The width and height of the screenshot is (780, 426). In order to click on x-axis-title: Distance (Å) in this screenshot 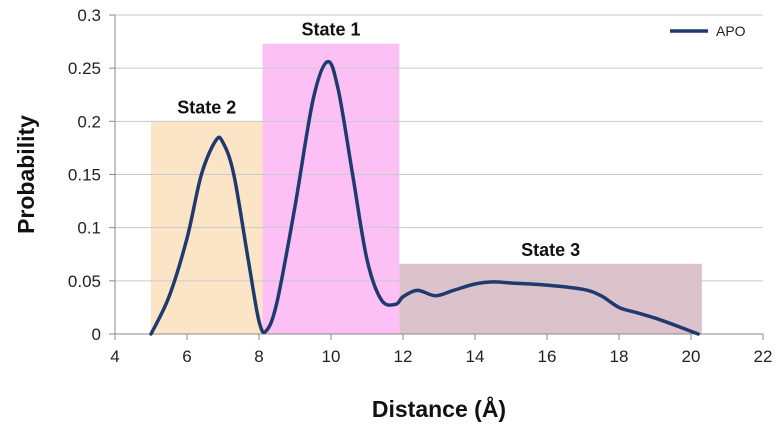, I will do `click(439, 408)`.